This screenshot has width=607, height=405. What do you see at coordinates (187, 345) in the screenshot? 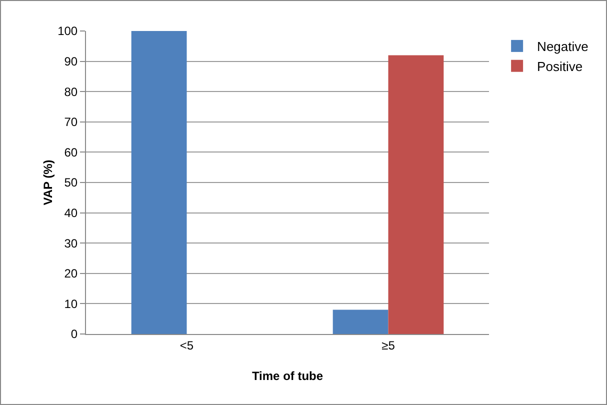
I see `x-tick-label: <5` at bounding box center [187, 345].